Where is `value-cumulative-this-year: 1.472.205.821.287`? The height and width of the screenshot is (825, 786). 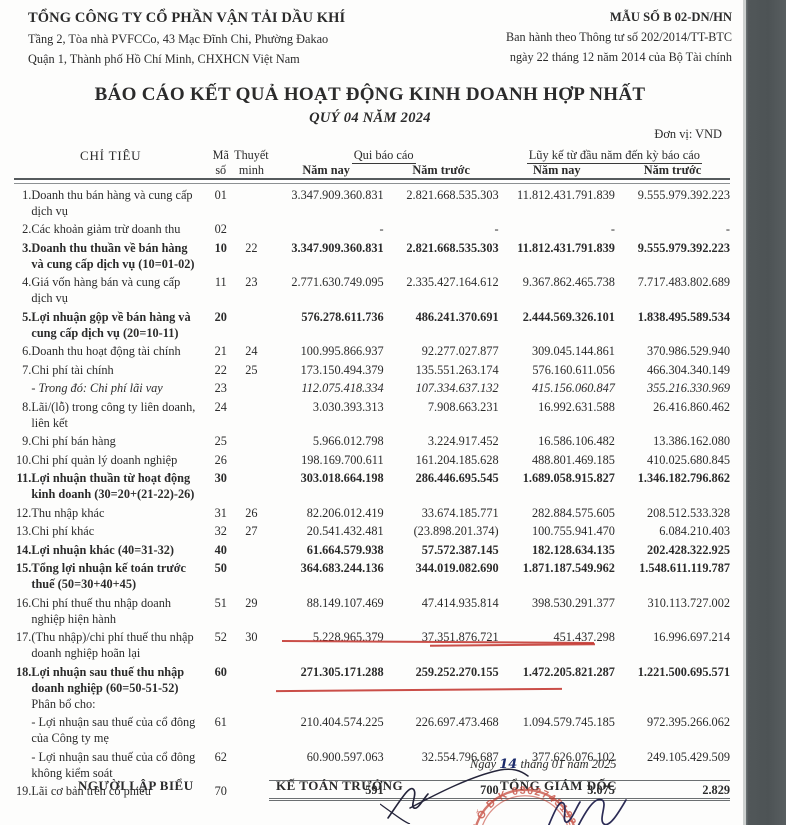 value-cumulative-this-year: 1.472.205.821.287 is located at coordinates (568, 671).